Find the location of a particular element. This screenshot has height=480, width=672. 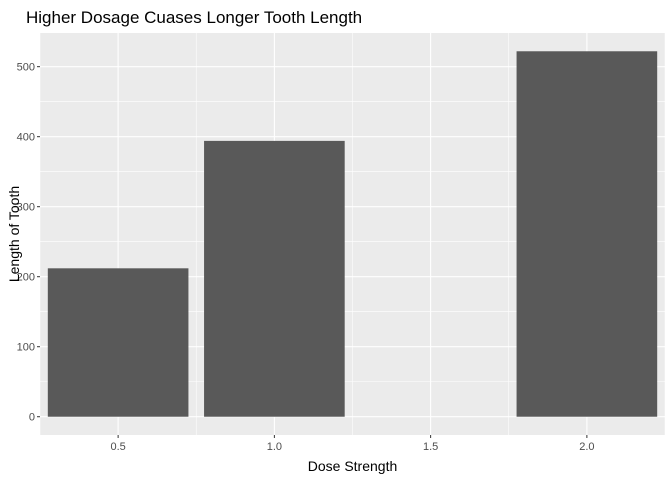

x-tick-label: 1.0 is located at coordinates (274, 447).